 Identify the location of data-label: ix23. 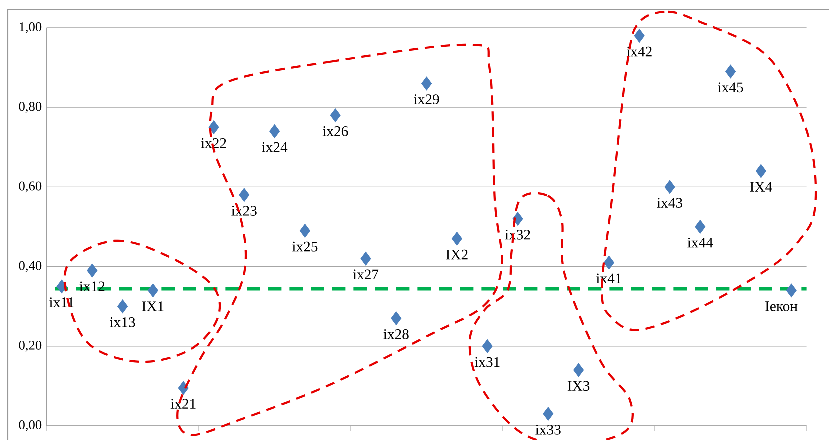
(244, 211).